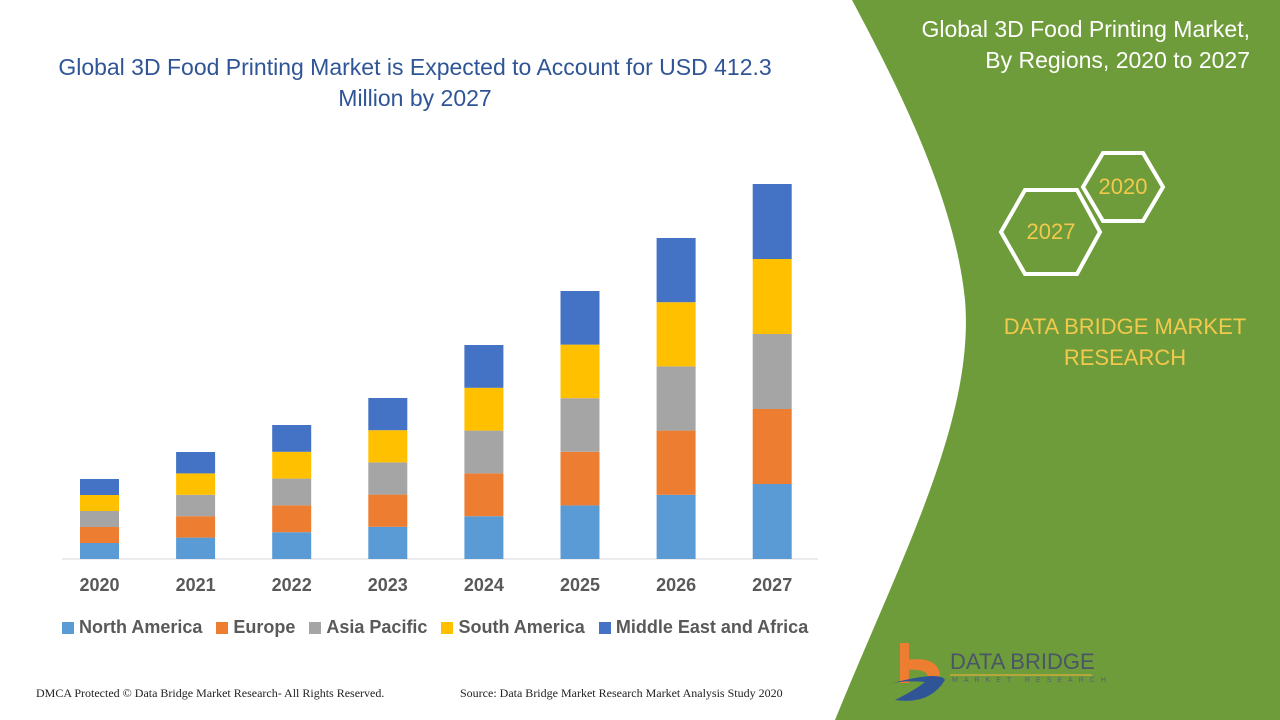 This screenshot has width=1280, height=720. What do you see at coordinates (580, 371) in the screenshot?
I see `bar-2025-south-america` at bounding box center [580, 371].